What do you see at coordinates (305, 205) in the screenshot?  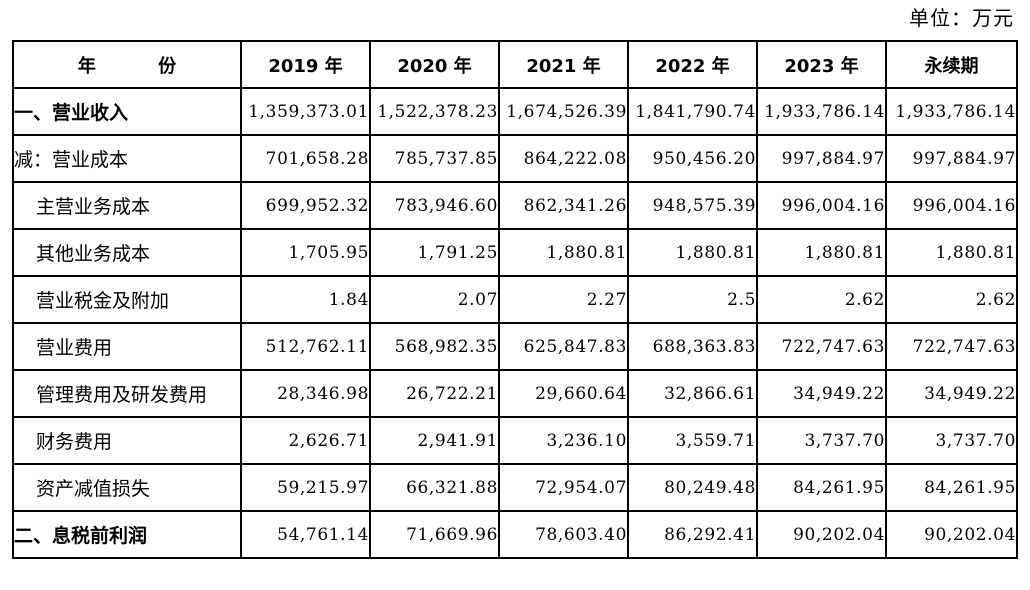 I see `table-cell: 699,952.32` at bounding box center [305, 205].